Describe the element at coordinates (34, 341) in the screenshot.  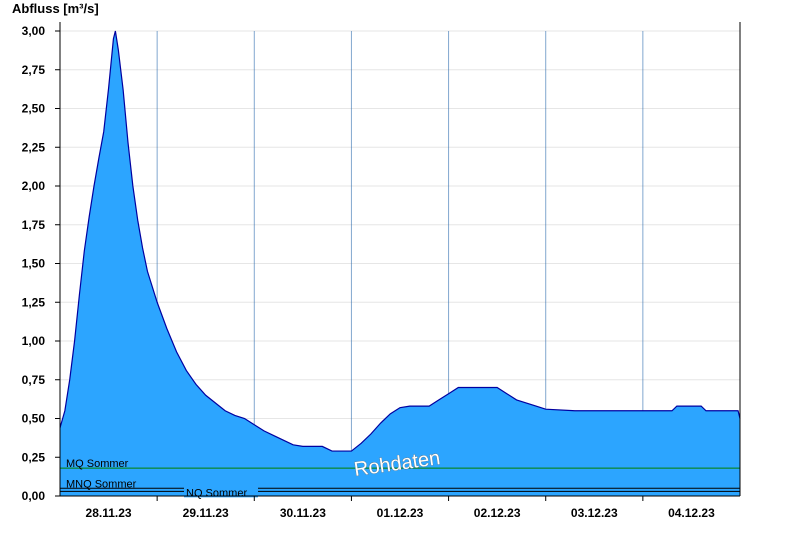
I see `y-tick-label: 1,00` at that location.